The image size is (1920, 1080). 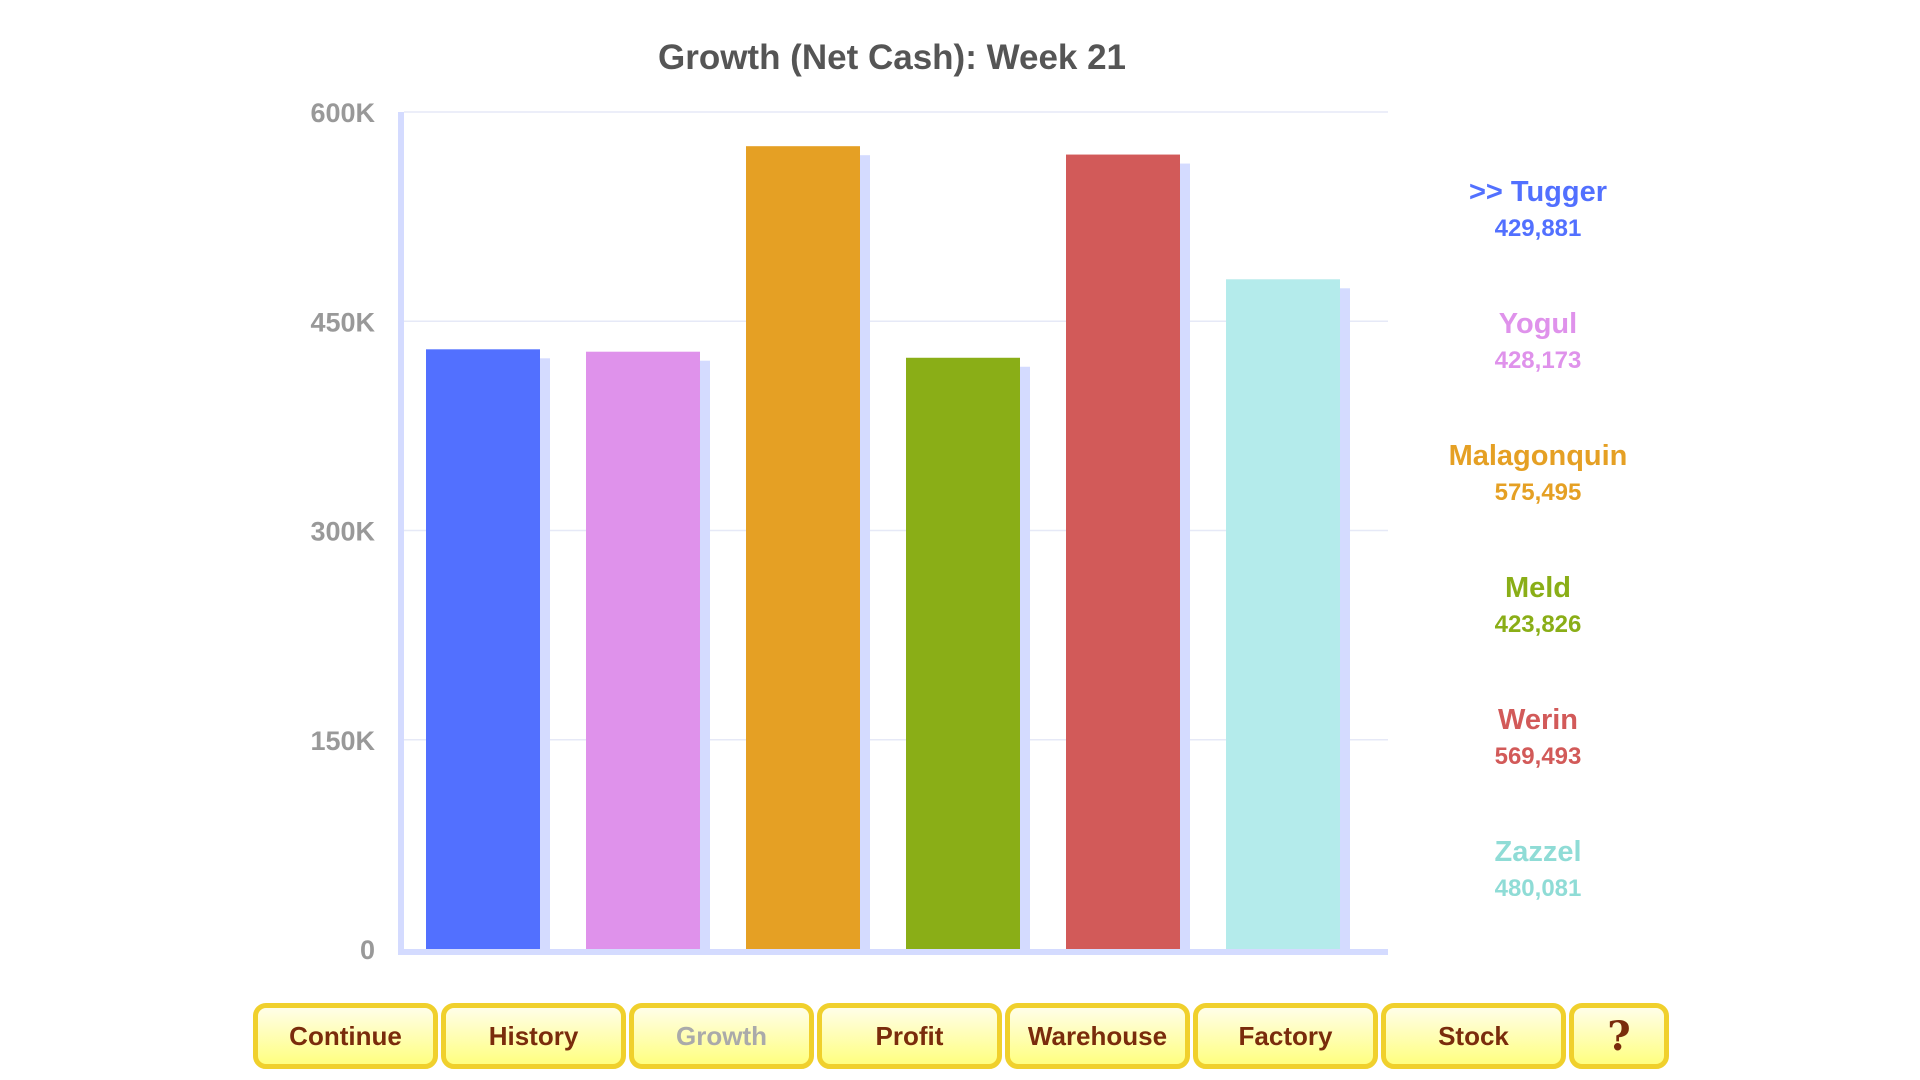 I want to click on legend-value: 569,493, so click(x=1538, y=756).